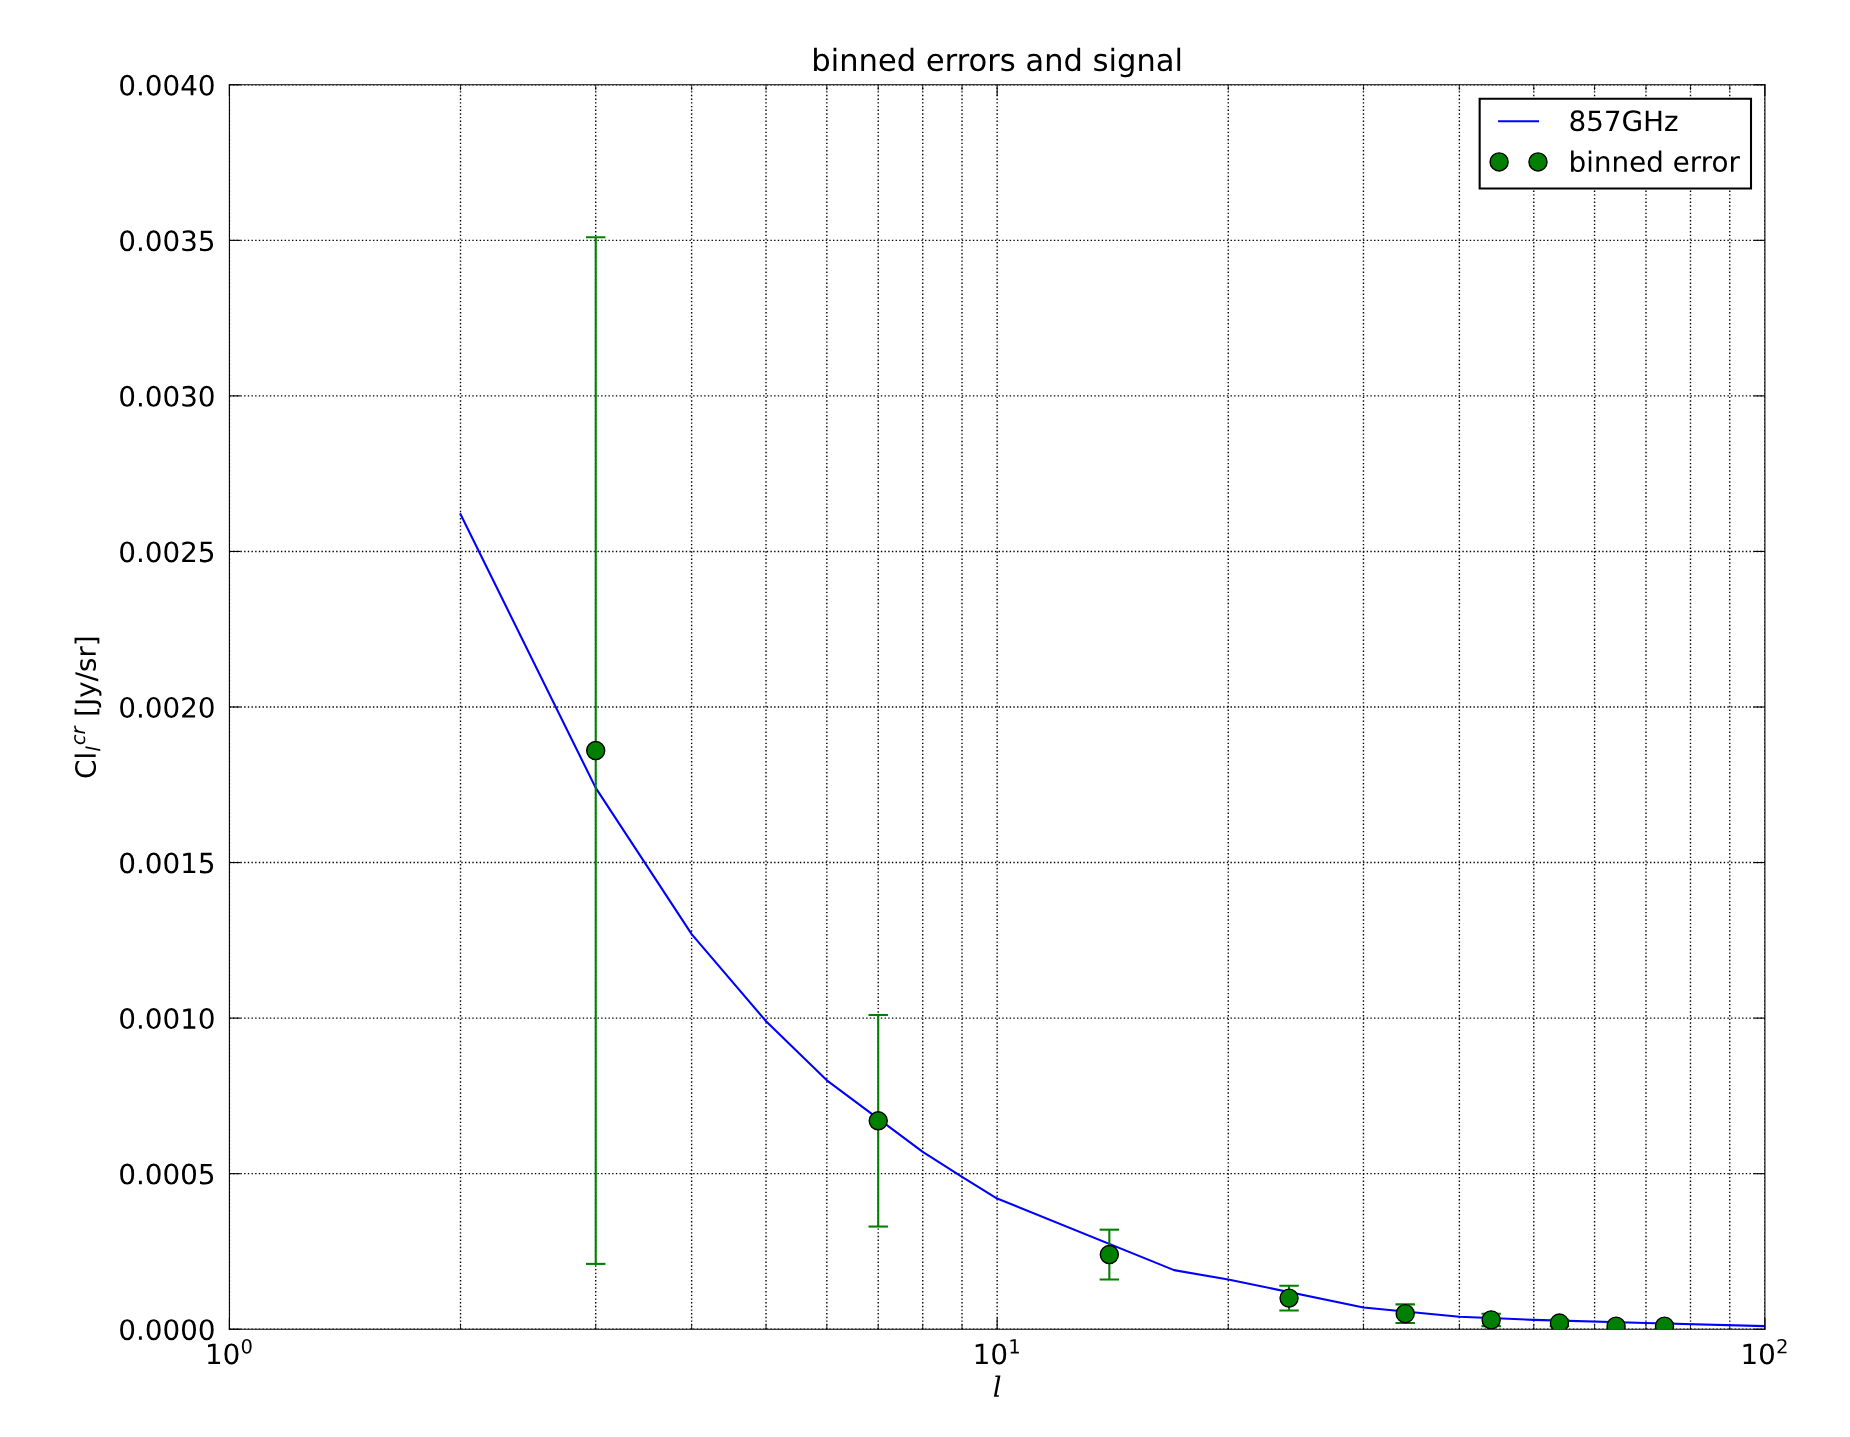 The height and width of the screenshot is (1437, 1850). Describe the element at coordinates (167, 396) in the screenshot. I see `y-tick-label: 0.0030` at that location.